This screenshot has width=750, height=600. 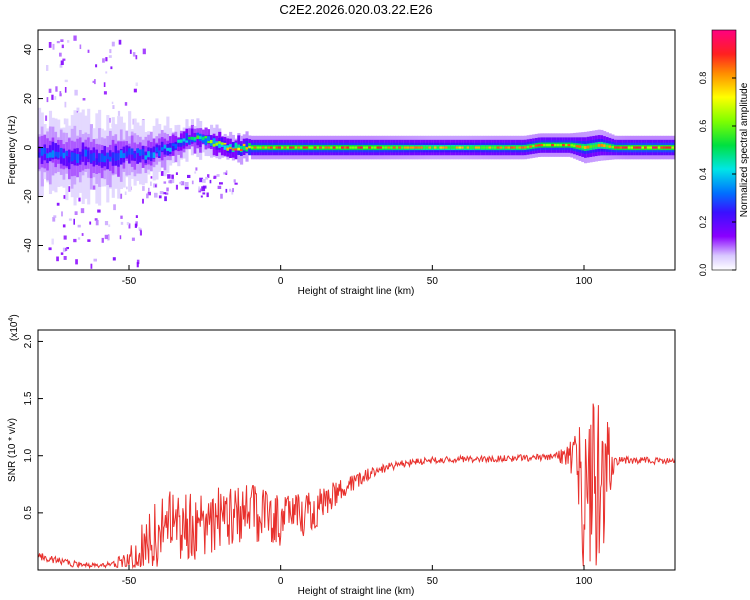 I want to click on colorbar-tick-label: 0.4, so click(x=703, y=174).